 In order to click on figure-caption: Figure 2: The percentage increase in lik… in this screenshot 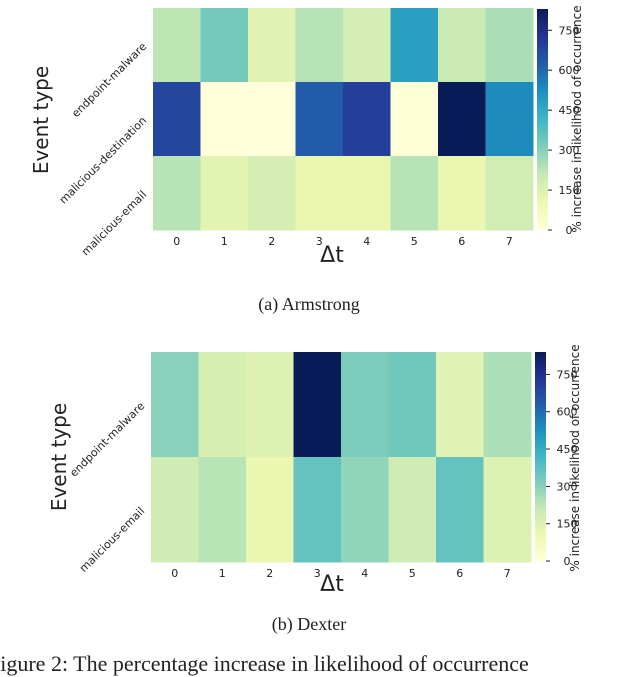, I will do `click(264, 663)`.